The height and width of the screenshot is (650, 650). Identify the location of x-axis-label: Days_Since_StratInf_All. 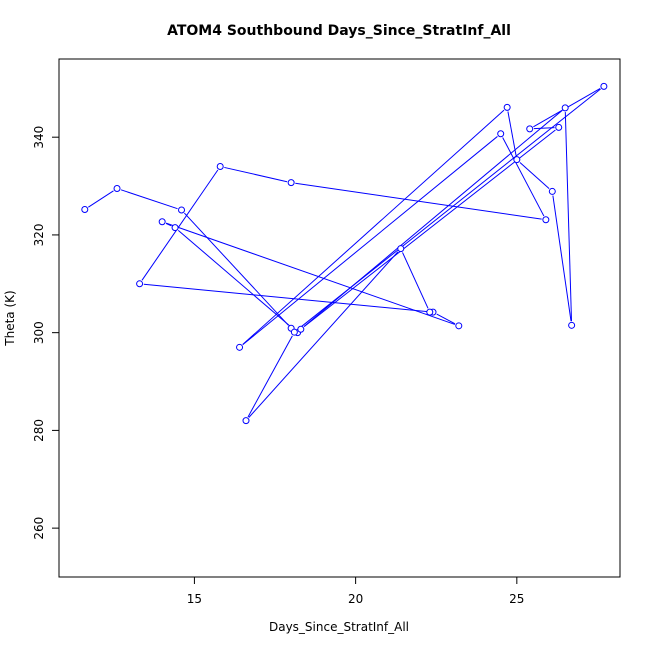
(339, 627).